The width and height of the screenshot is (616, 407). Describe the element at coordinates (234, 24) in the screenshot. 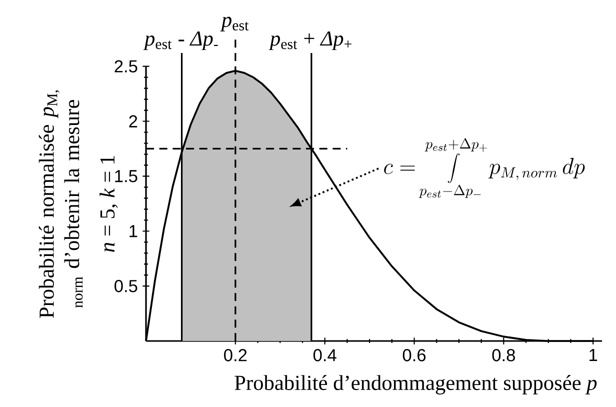

I see `ref-line-label: p$_{est}$` at that location.